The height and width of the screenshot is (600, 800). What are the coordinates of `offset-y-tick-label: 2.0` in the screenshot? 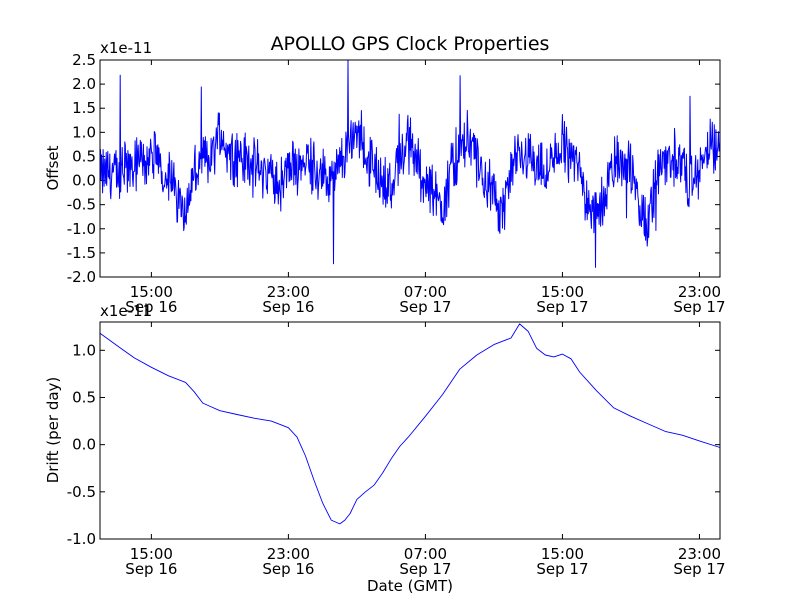 It's located at (84, 84).